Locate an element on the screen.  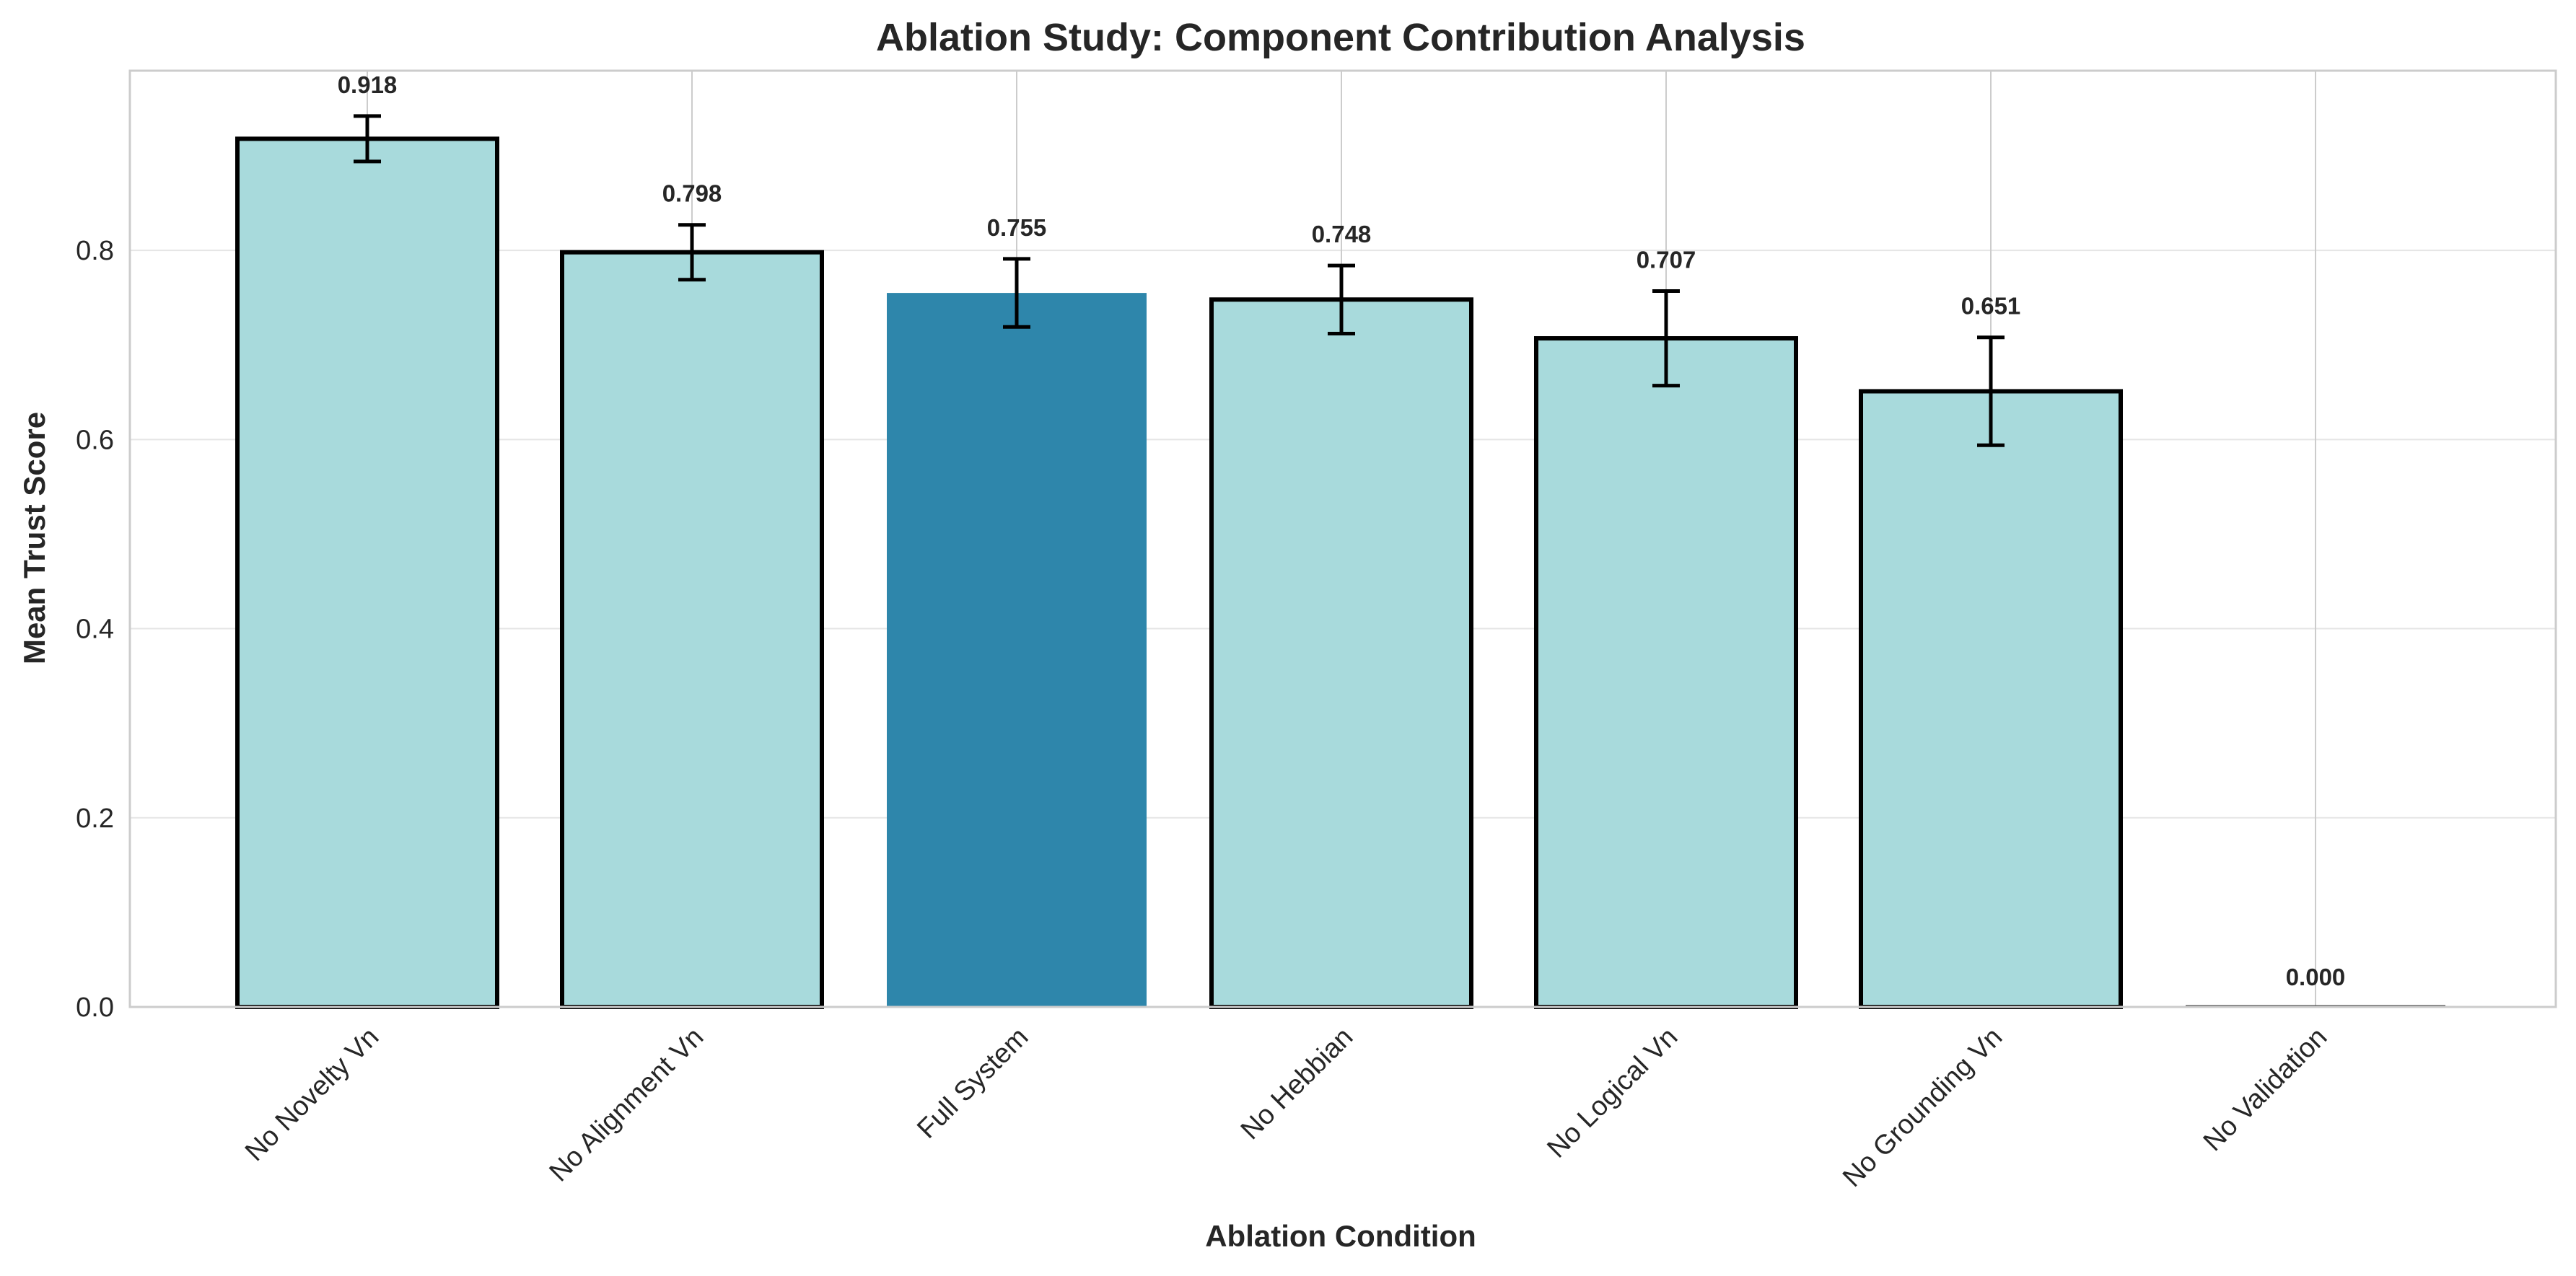
y-axis-label: Mean Trust Score is located at coordinates (34, 538).